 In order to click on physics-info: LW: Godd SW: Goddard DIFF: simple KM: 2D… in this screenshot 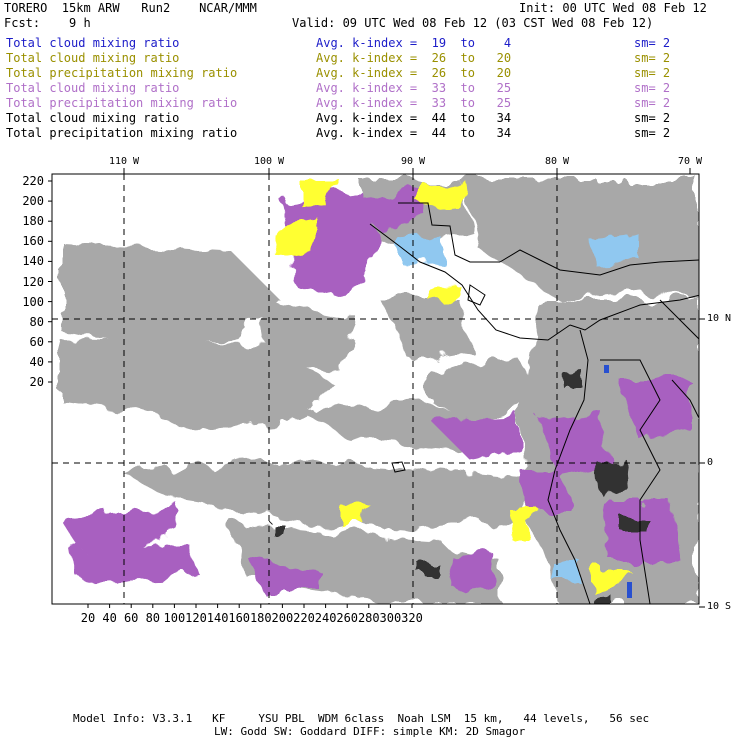, I will do `click(370, 731)`.